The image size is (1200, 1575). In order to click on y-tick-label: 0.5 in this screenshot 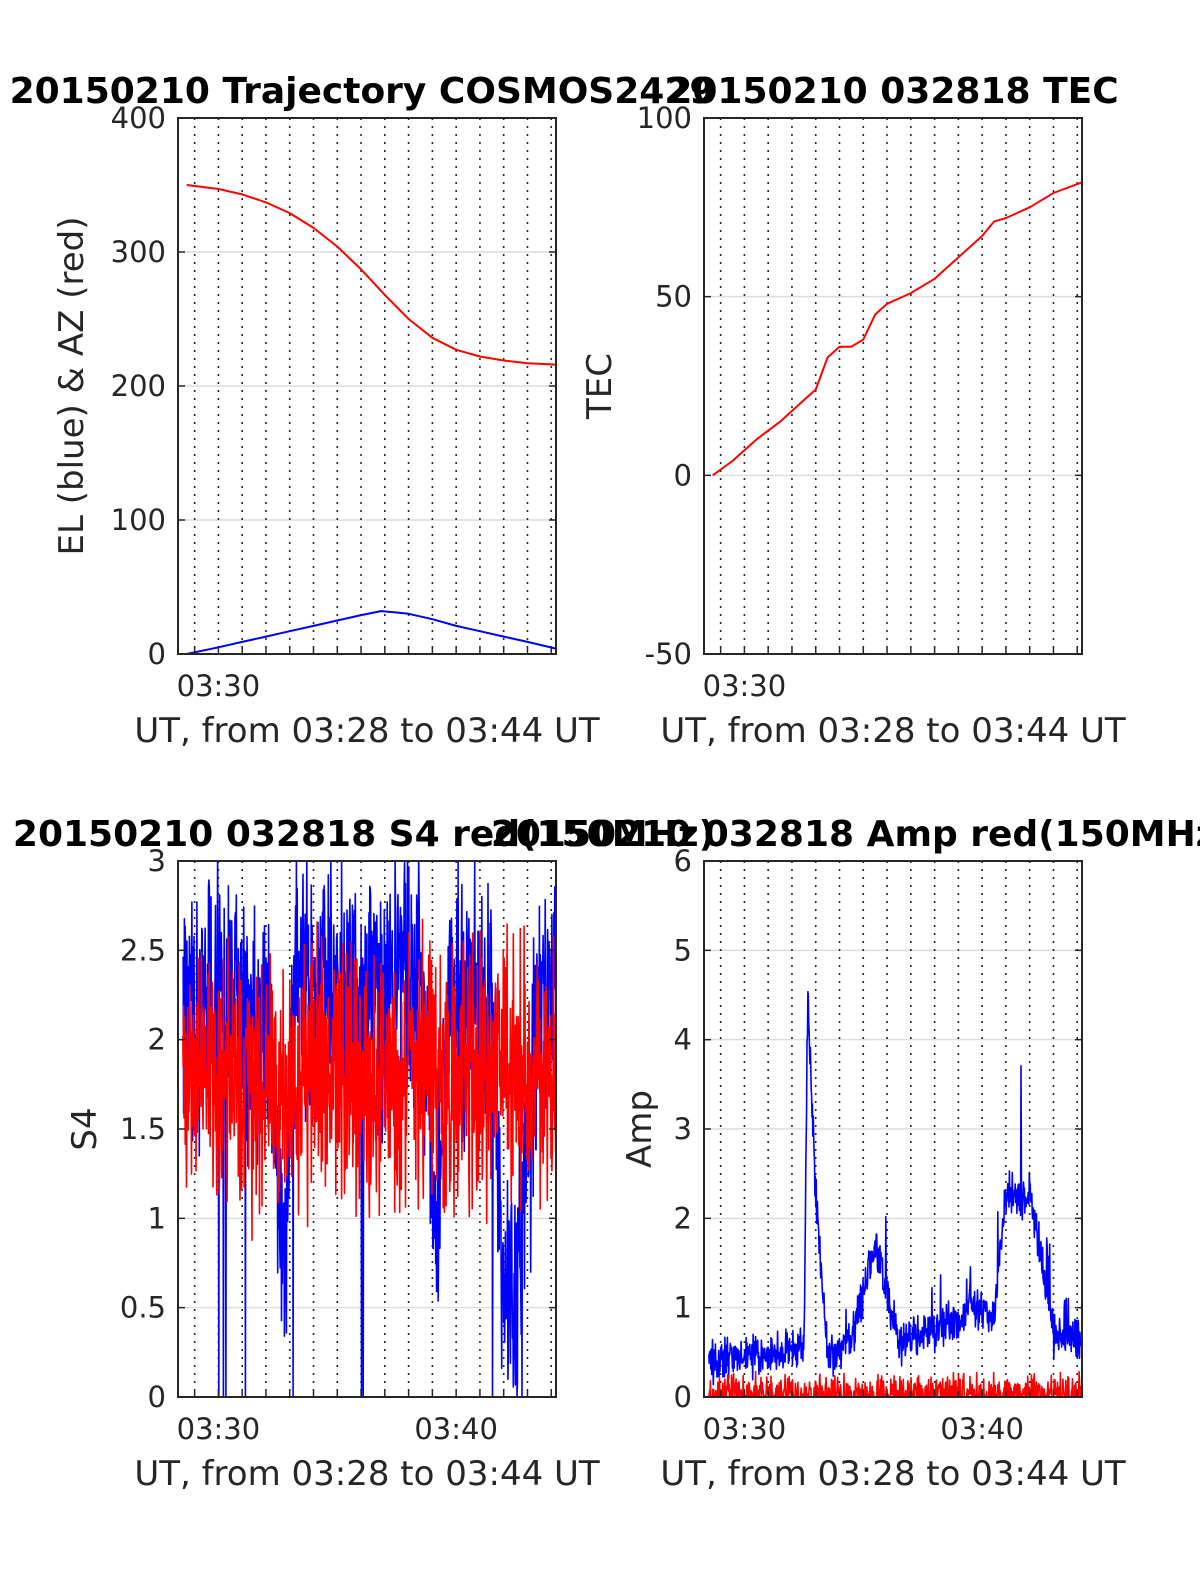, I will do `click(143, 1308)`.